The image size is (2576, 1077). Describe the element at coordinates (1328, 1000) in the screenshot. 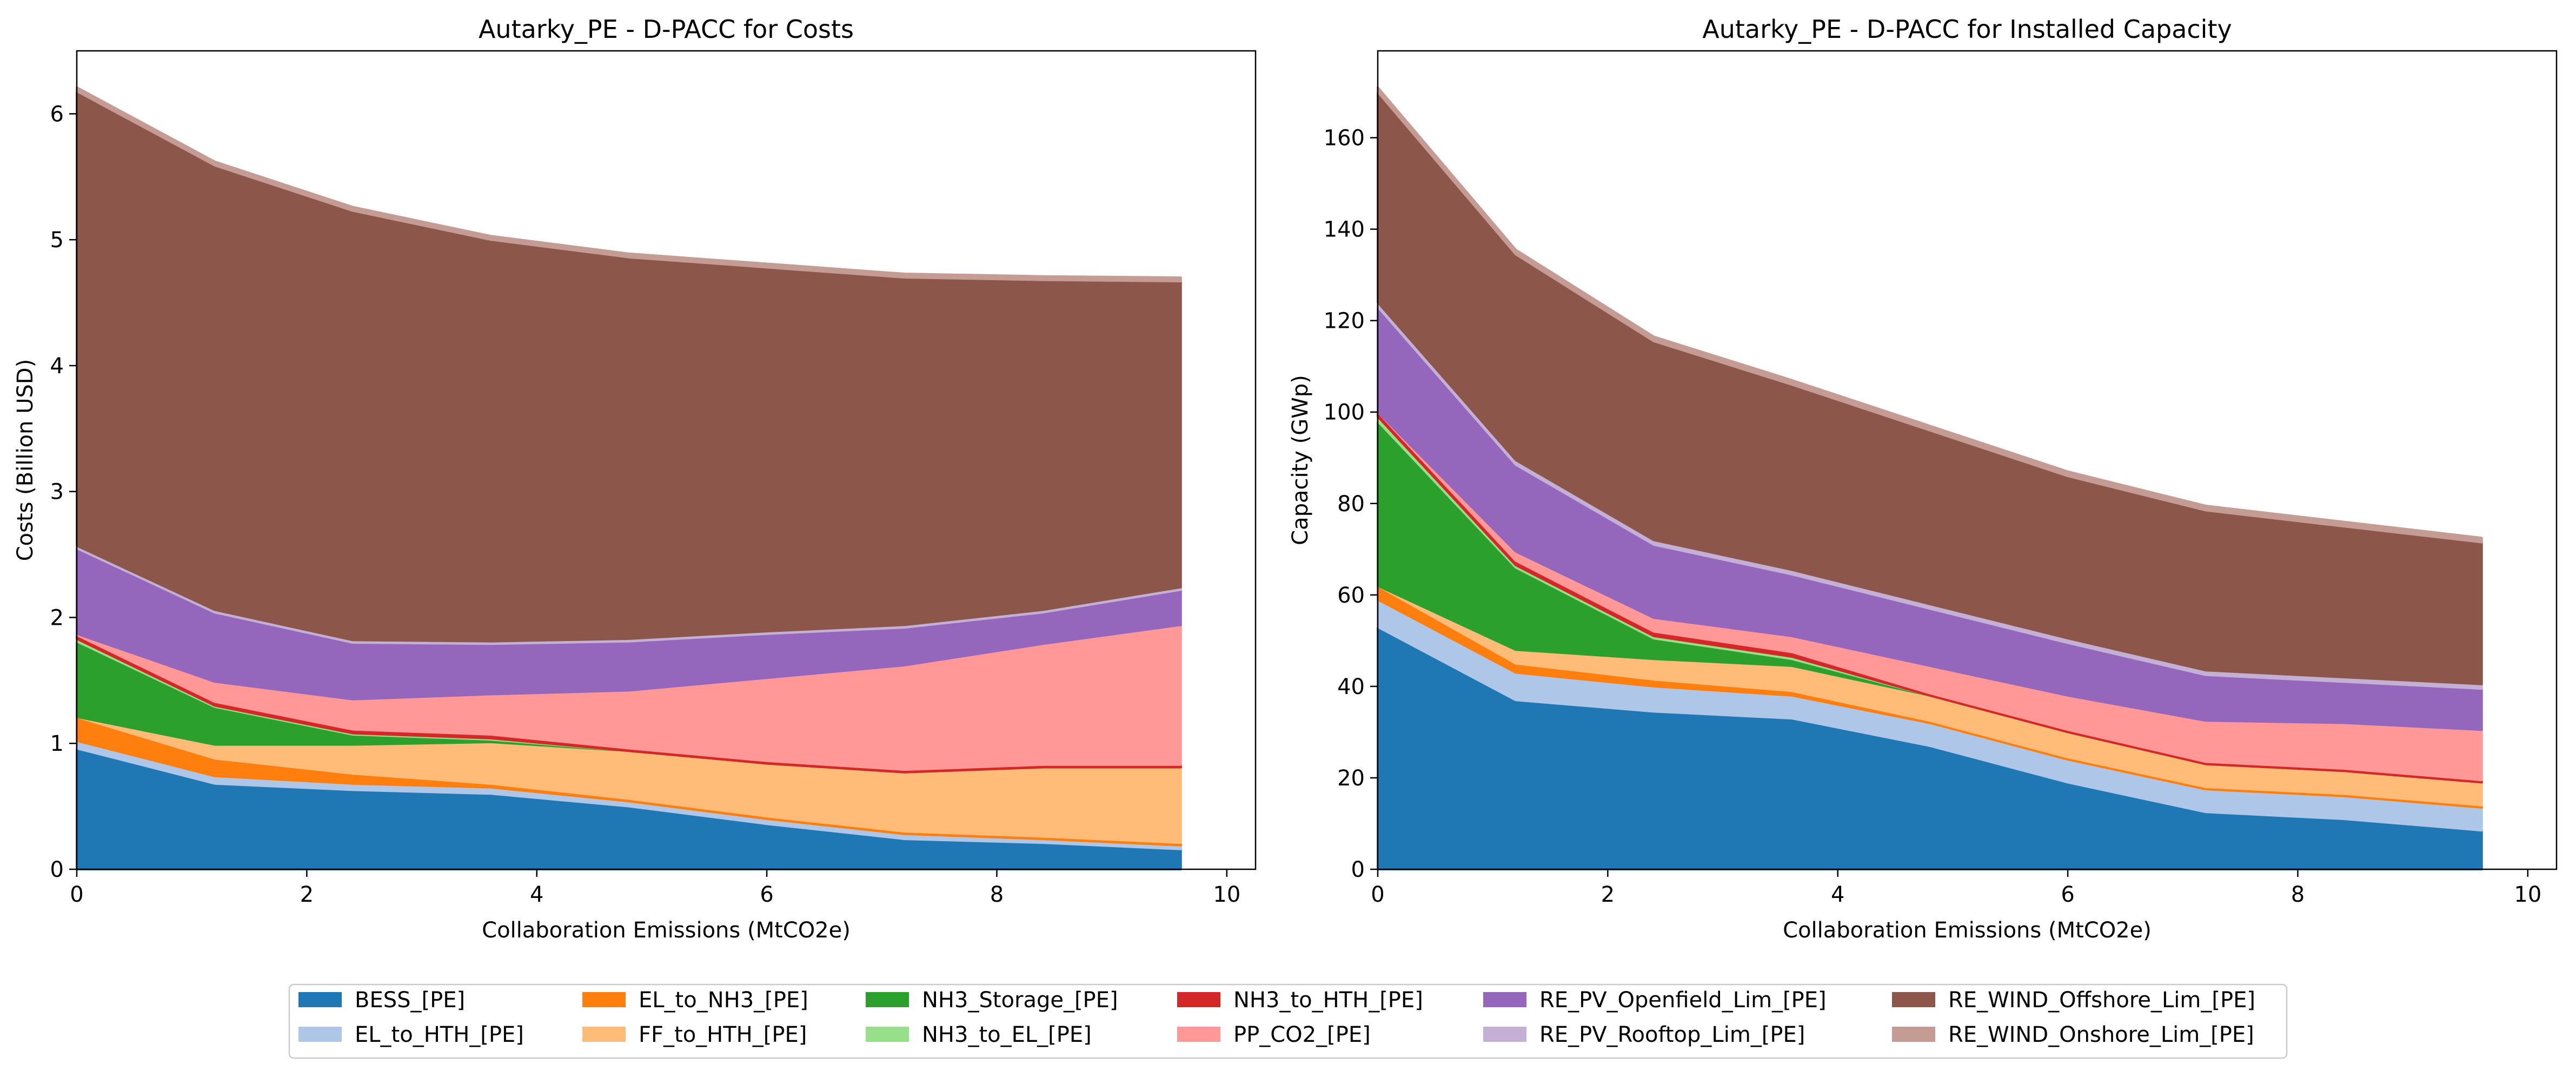

I see `legend-label-nh3-to-hth-pe: NH3_to_HTH_[PE]` at that location.